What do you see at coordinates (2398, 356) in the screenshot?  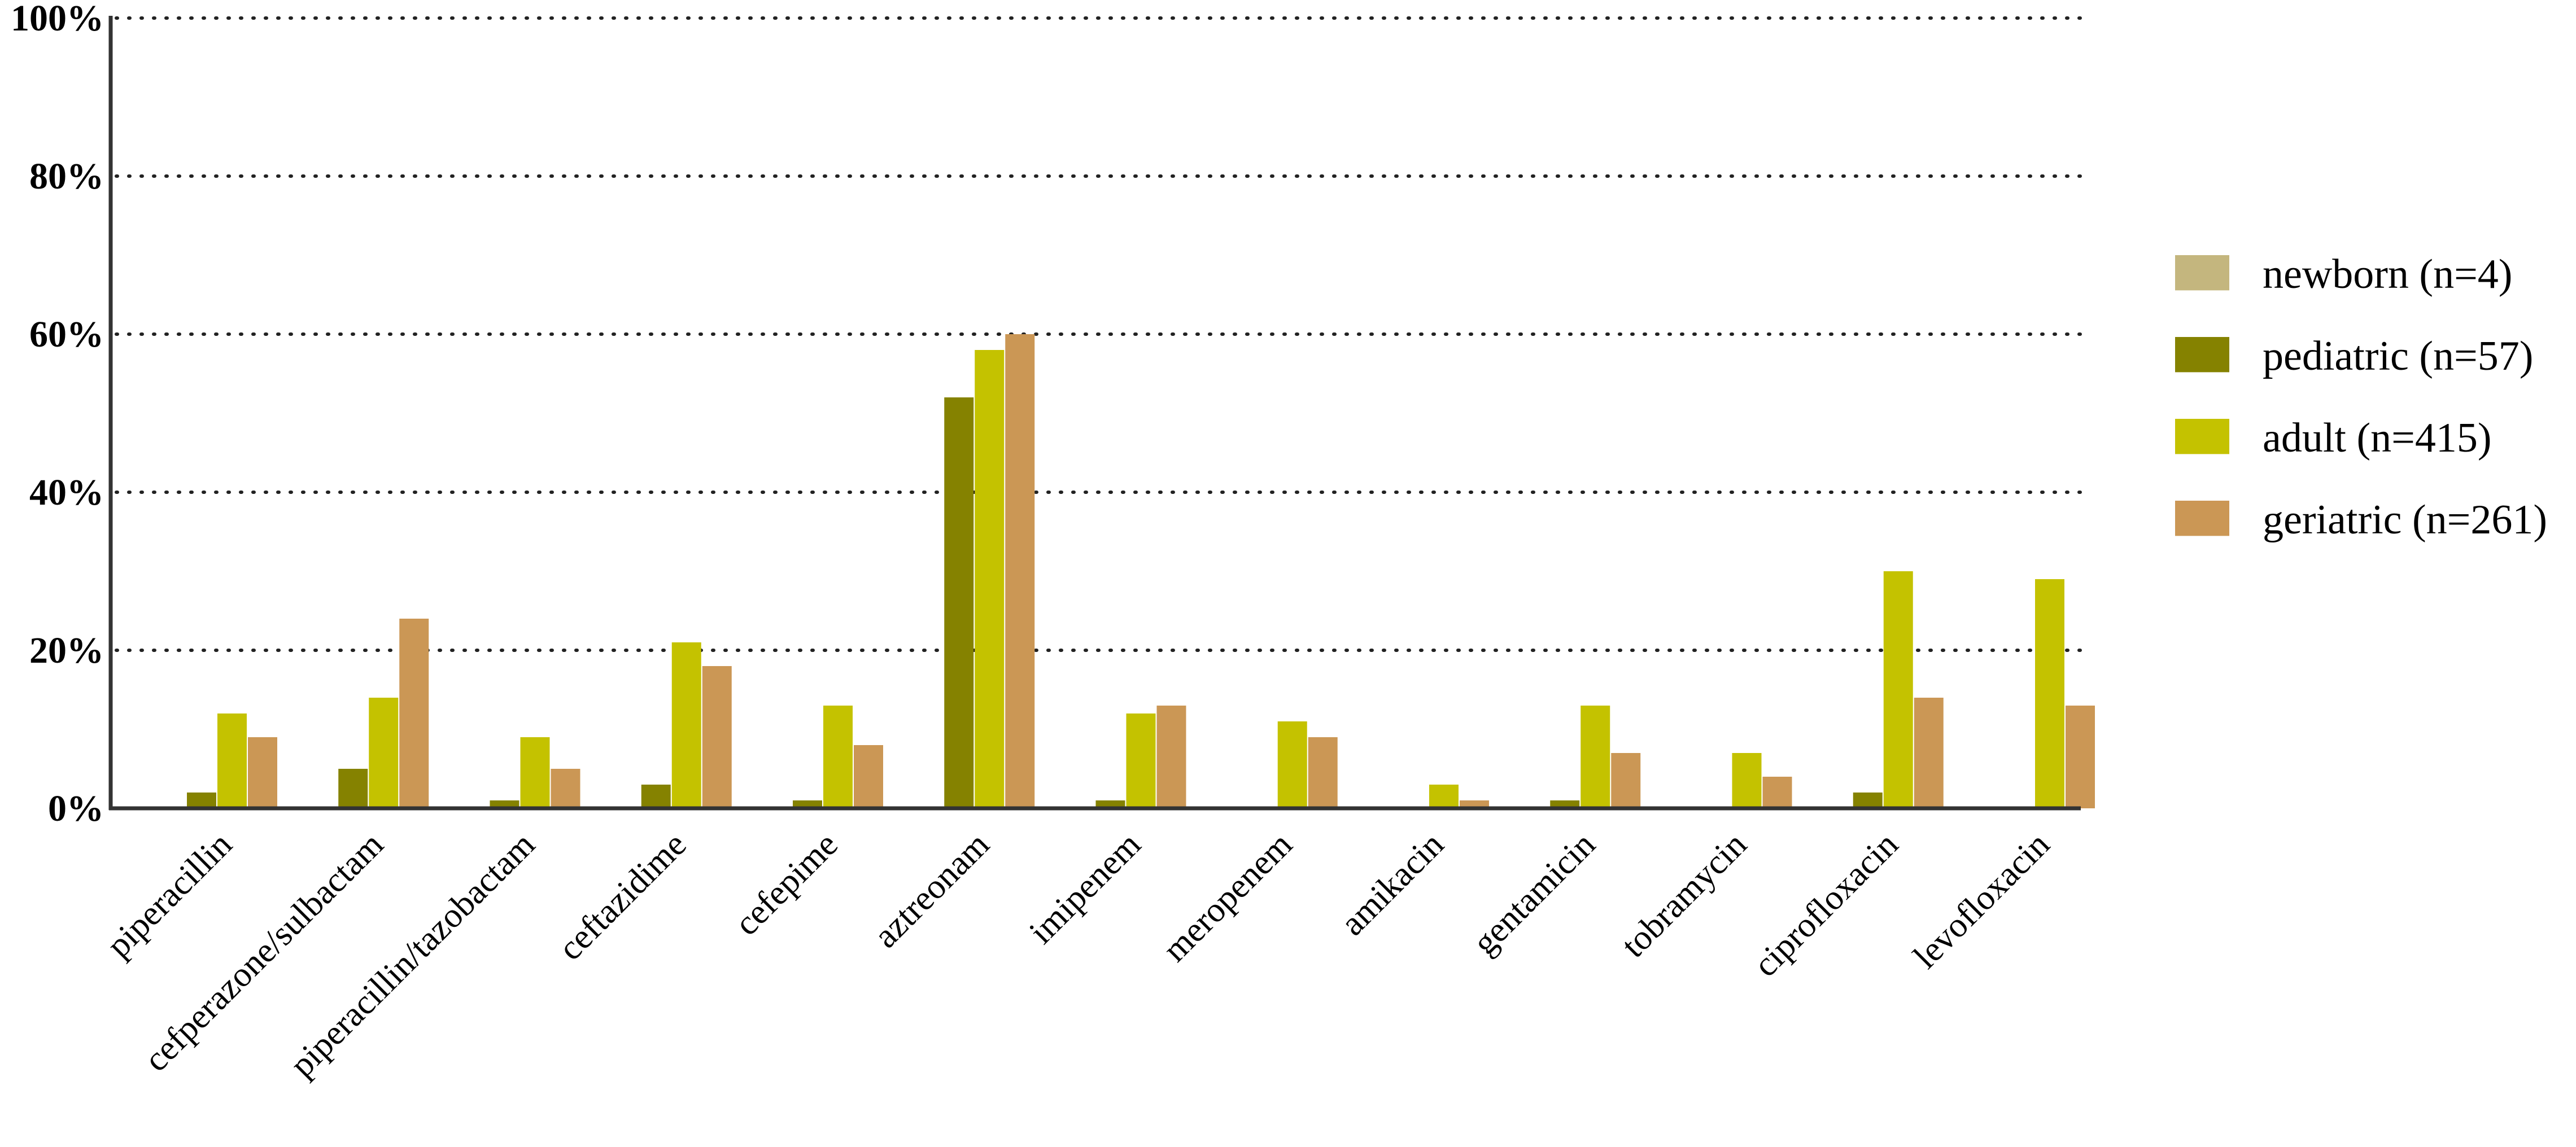 I see `legend-label: pediatric (n=57)` at bounding box center [2398, 356].